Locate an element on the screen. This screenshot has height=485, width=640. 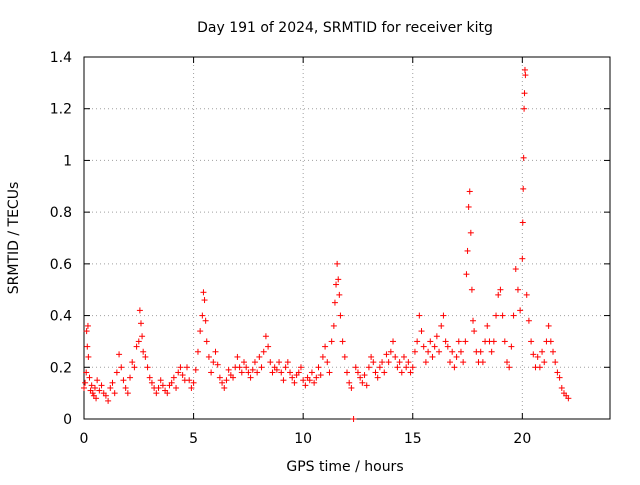
y-tick-label: 1.2 is located at coordinates (61, 110).